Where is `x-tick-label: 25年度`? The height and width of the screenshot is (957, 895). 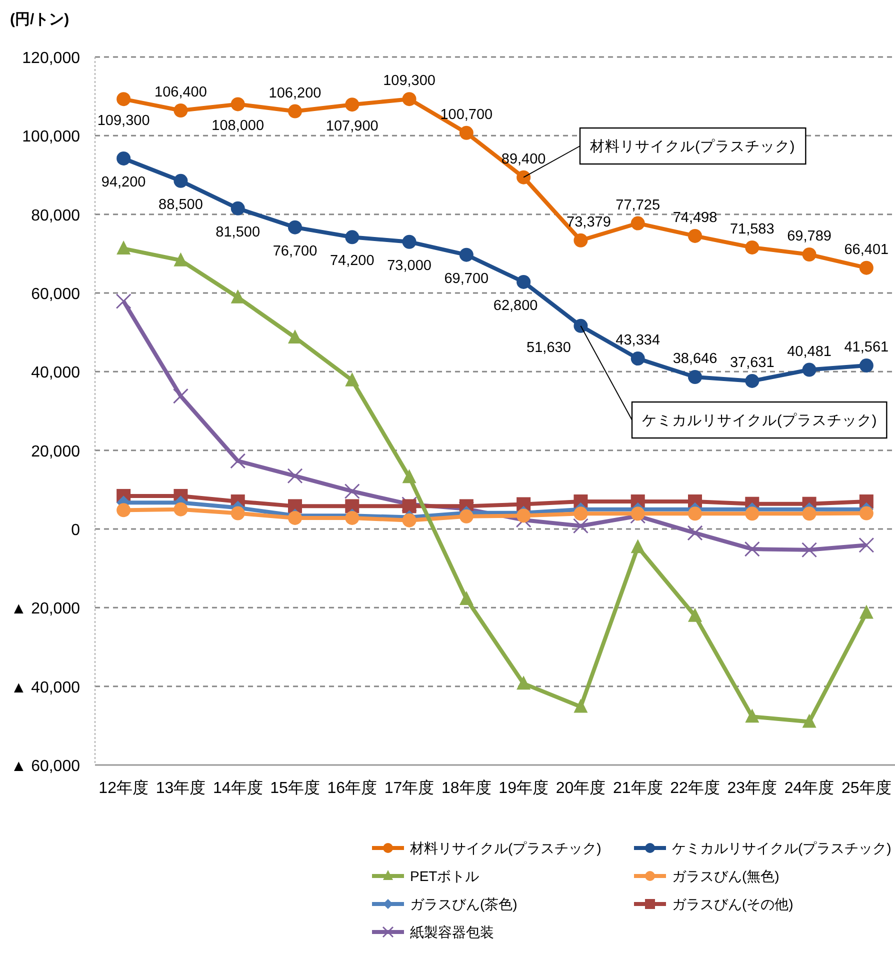
x-tick-label: 25年度 is located at coordinates (867, 788).